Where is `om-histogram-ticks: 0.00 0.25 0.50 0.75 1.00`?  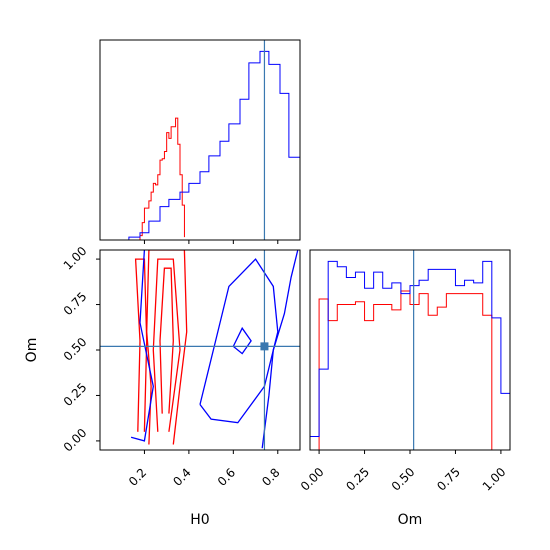
om-histogram-ticks: 0.00 0.25 0.50 0.75 1.00 is located at coordinates (403, 472).